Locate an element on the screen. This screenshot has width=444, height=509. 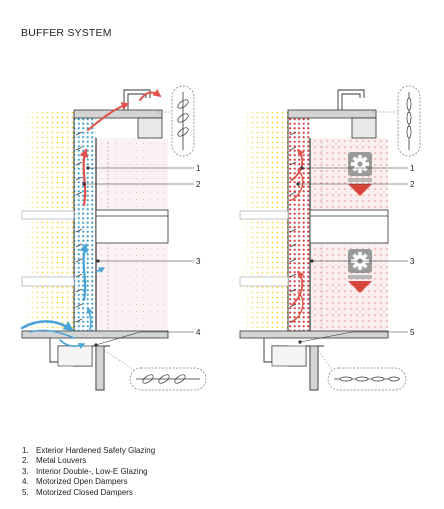
legend-item: 2. Metal Louvers is located at coordinates (54, 461).